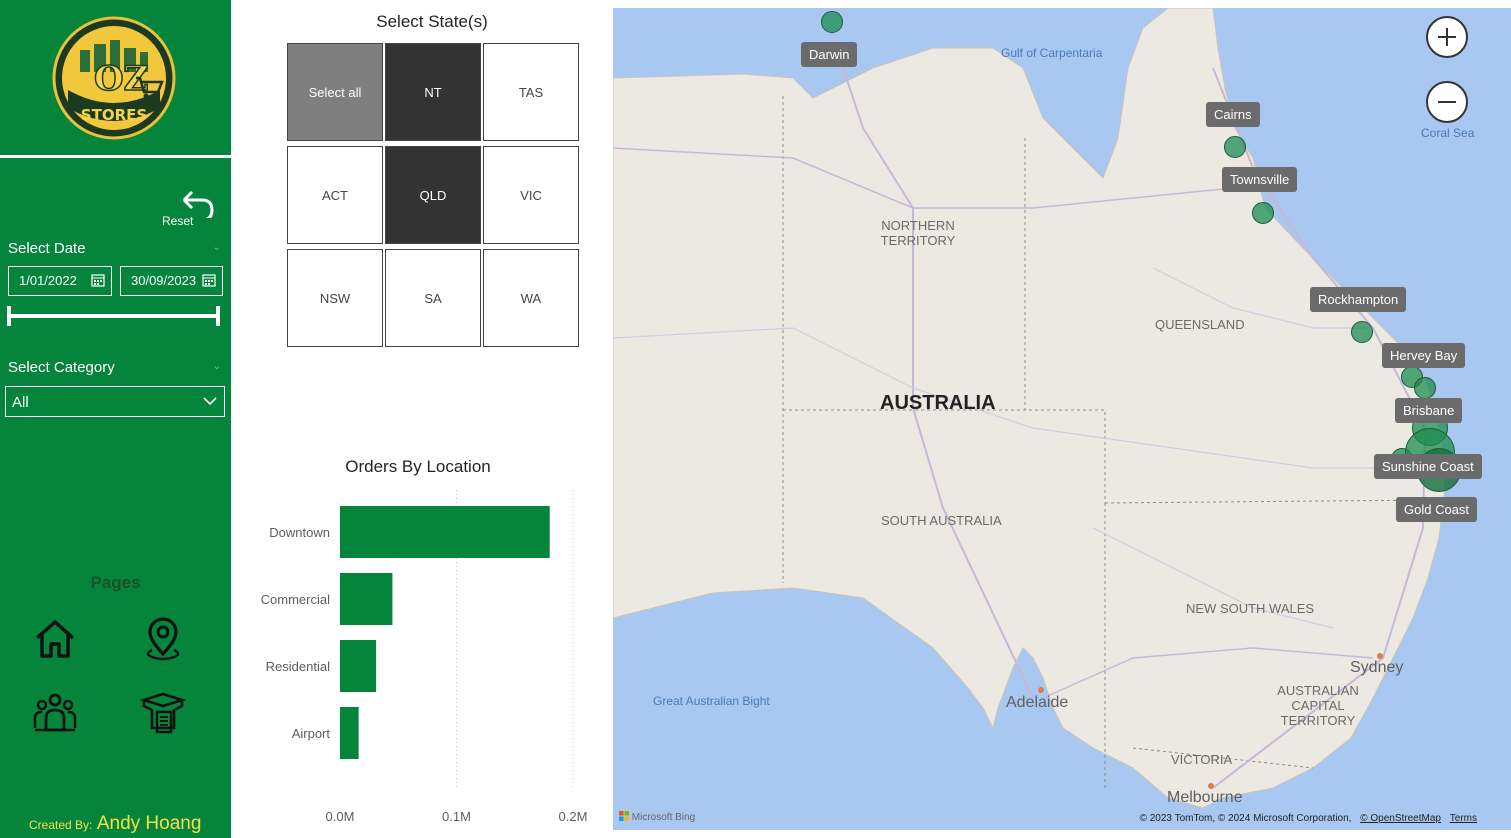  What do you see at coordinates (1202, 759) in the screenshot?
I see `region-label-vic: VICTORIA` at bounding box center [1202, 759].